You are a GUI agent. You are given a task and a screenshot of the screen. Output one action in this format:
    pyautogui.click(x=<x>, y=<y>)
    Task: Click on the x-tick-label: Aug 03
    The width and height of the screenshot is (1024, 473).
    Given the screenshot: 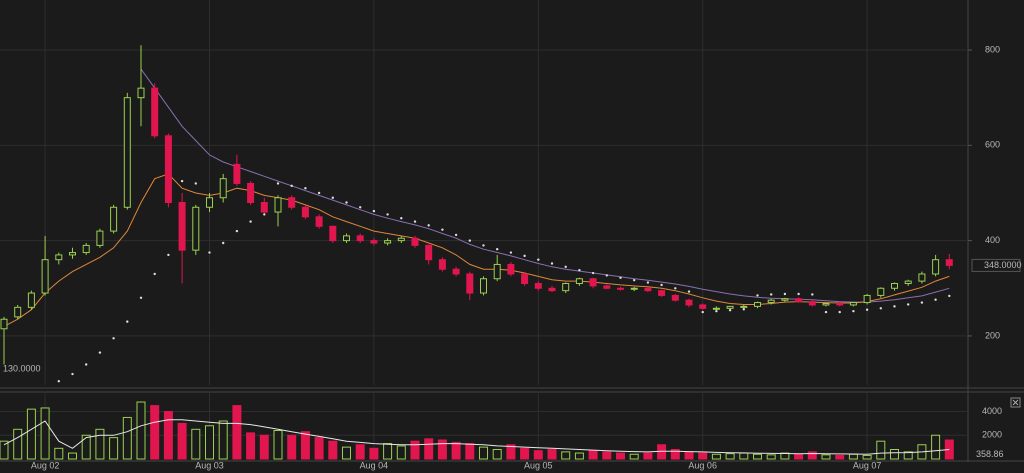 What is the action you would take?
    pyautogui.click(x=209, y=465)
    